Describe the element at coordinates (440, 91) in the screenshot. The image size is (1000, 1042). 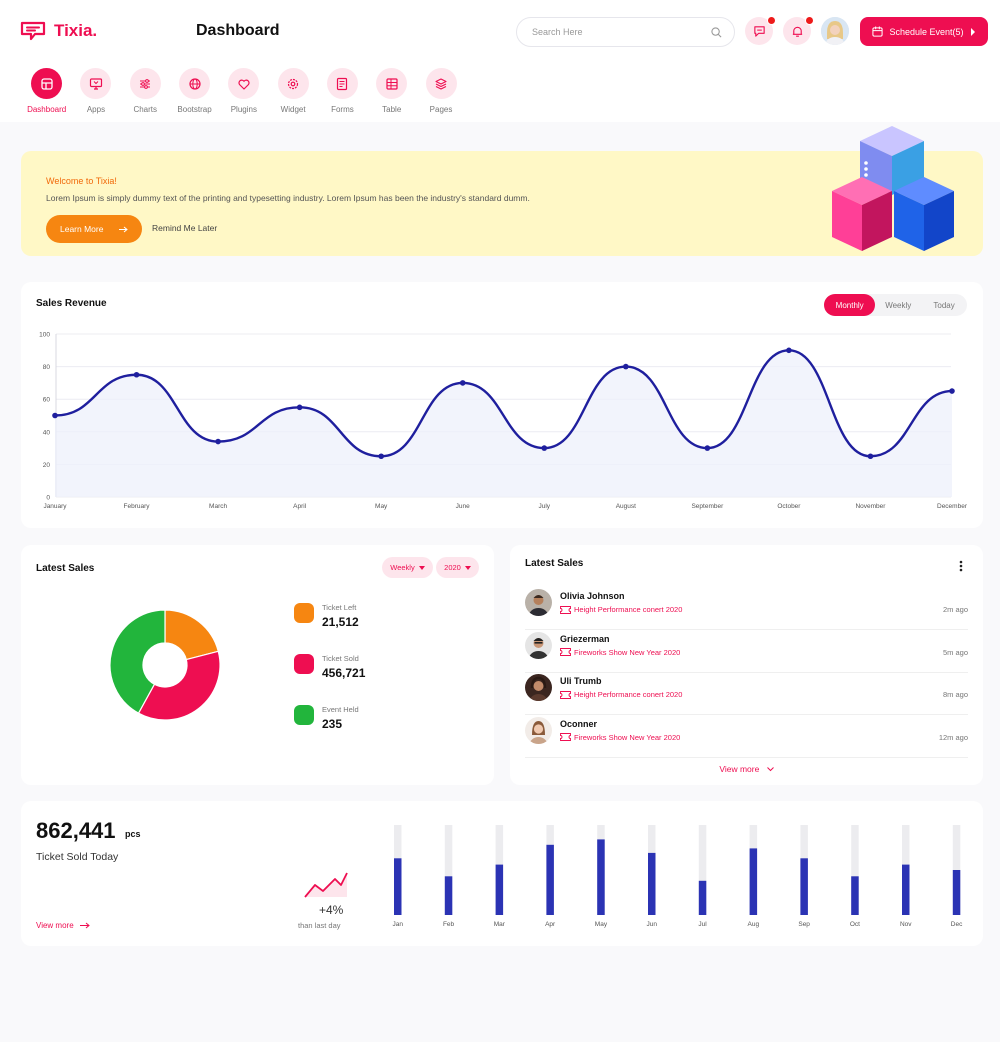
I see `nav-item-pages: Pages` at that location.